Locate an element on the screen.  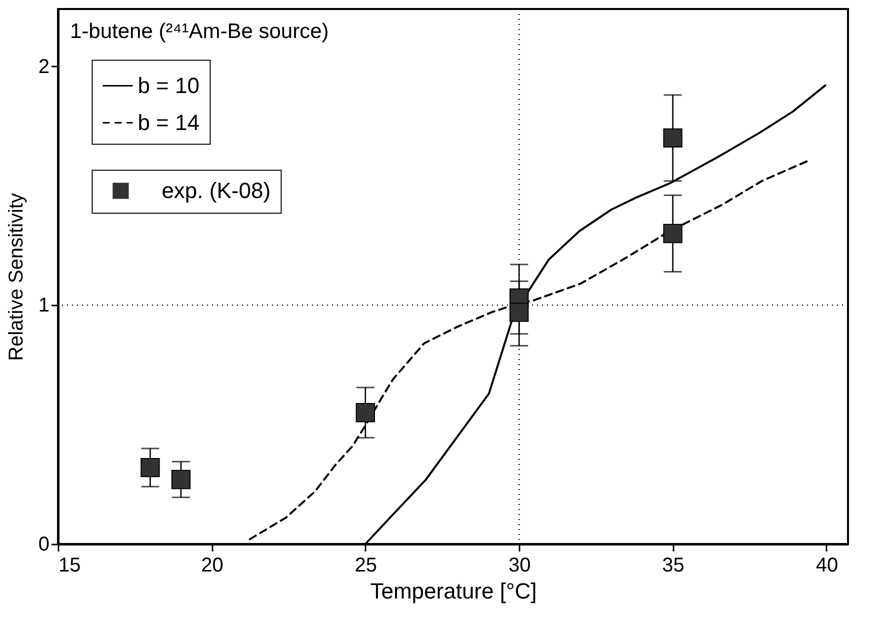
x-tick-label: 15 is located at coordinates (69, 565).